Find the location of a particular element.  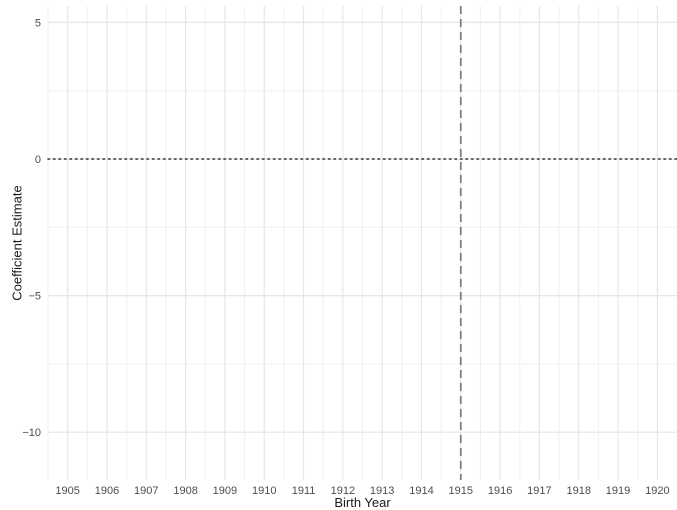

x-tick-label: 1915 is located at coordinates (461, 491).